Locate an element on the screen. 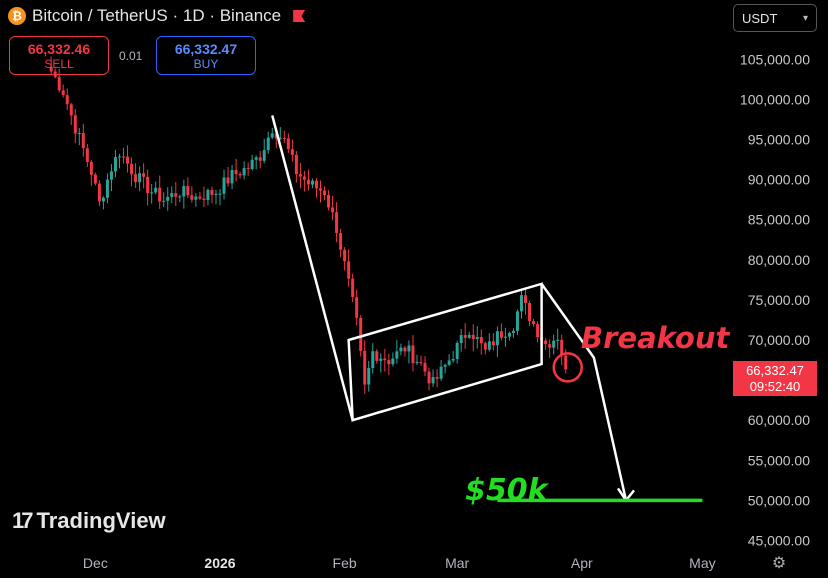  breakout-circle is located at coordinates (567, 367).